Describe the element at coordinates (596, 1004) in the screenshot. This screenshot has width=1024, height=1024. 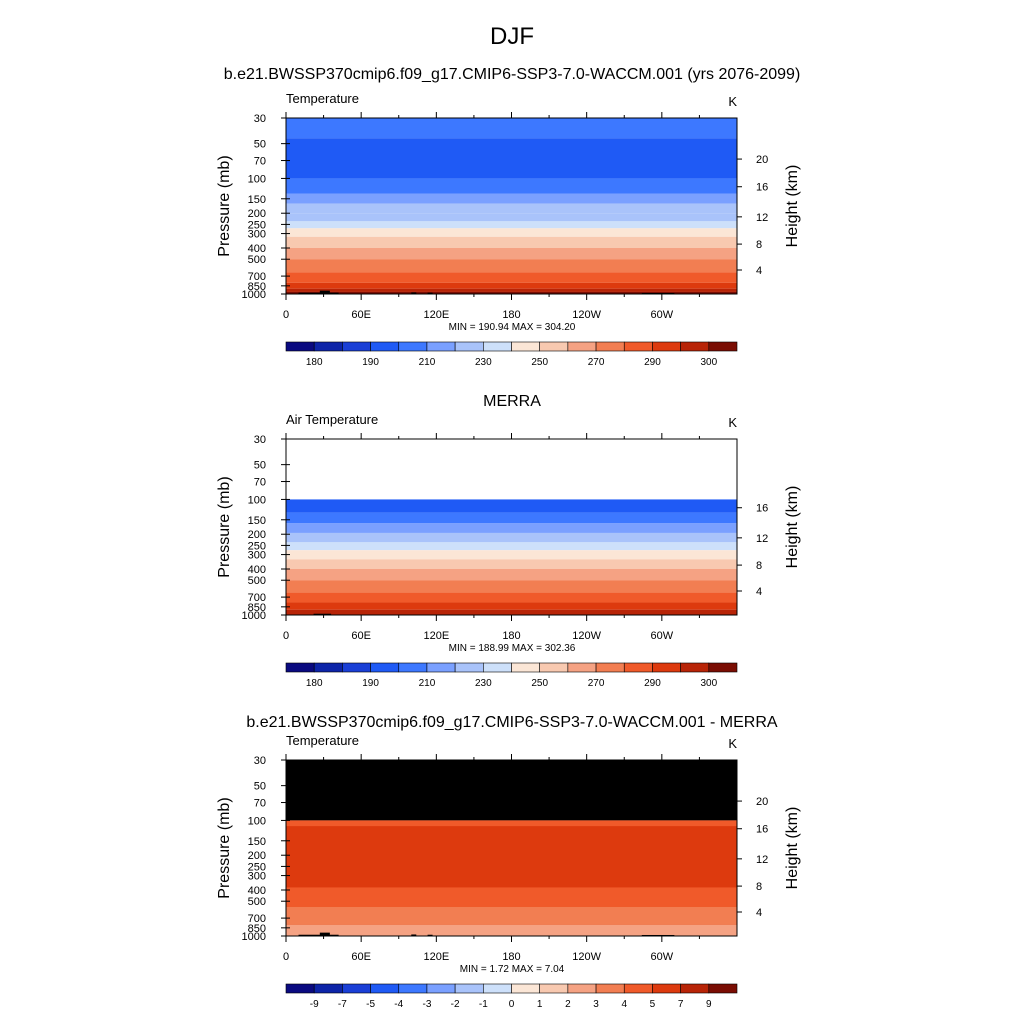
I see `colorbar-label: 3` at that location.